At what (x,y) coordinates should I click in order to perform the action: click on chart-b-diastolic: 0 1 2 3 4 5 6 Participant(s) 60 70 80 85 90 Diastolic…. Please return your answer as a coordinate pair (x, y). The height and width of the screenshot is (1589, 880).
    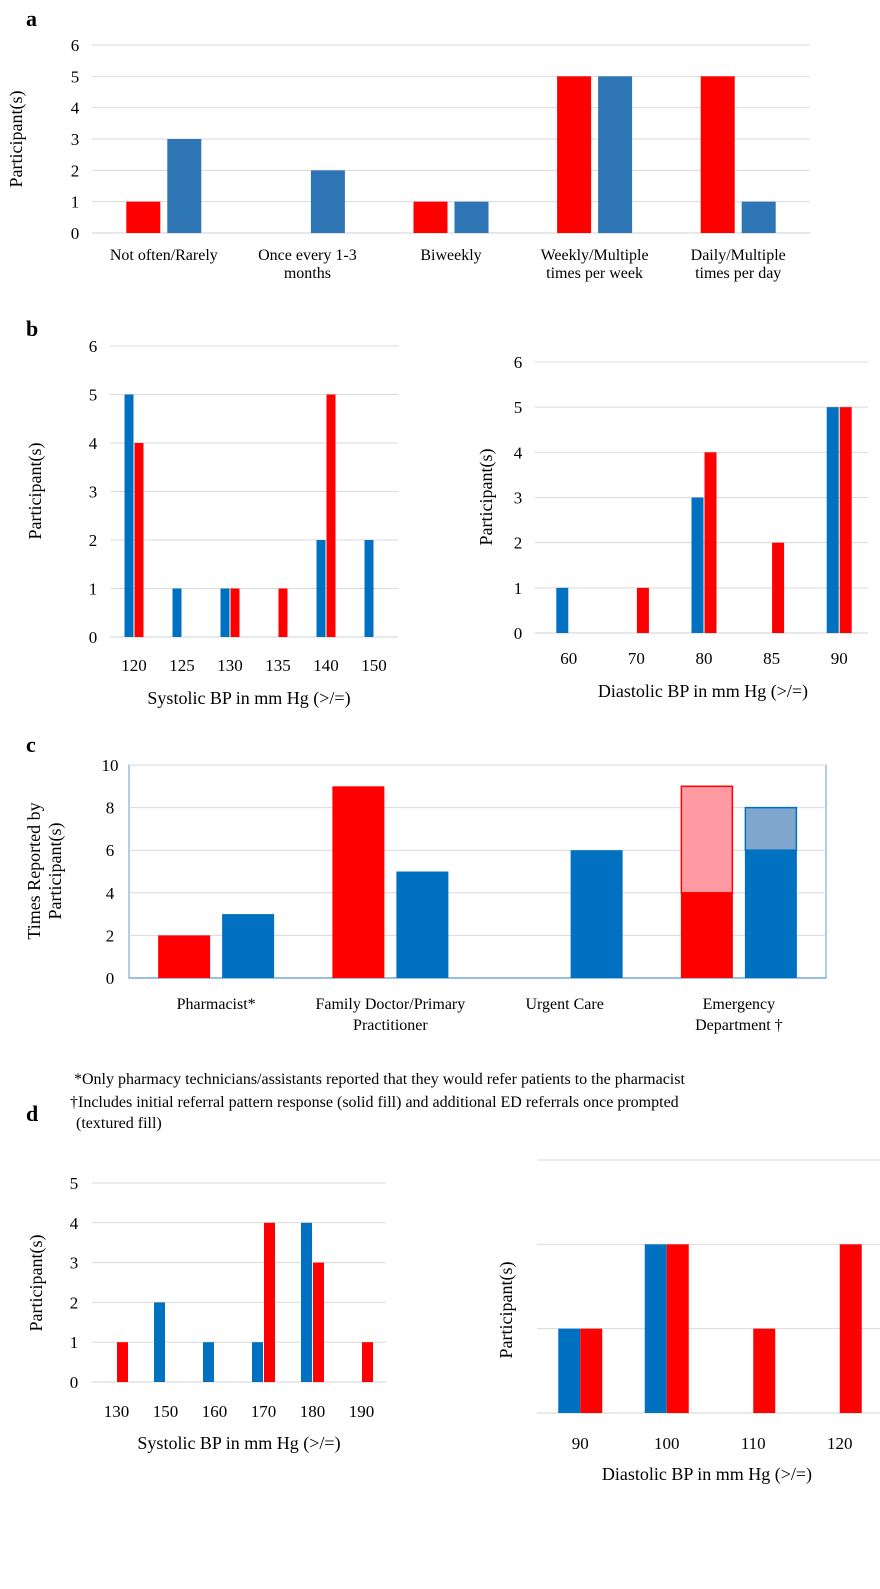
    Looking at the image, I should click on (672, 527).